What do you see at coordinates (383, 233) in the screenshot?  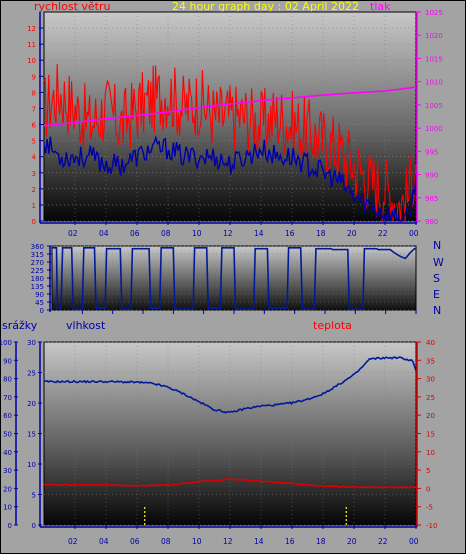 I see `x-tick-label-top: 22` at bounding box center [383, 233].